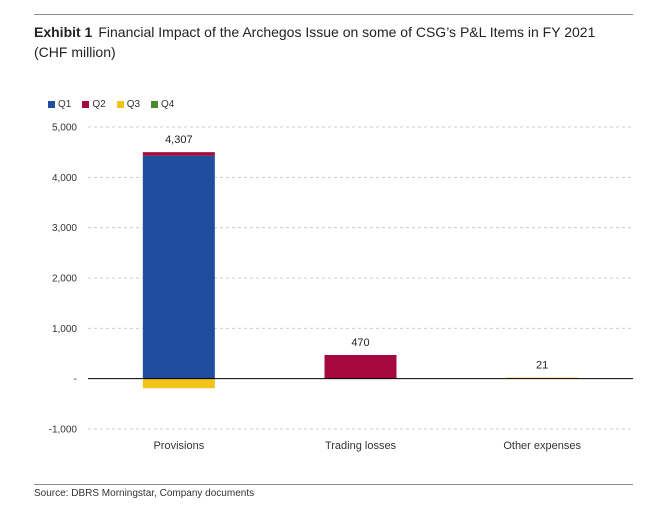 This screenshot has height=515, width=661. I want to click on y-tick-label: 5,000, so click(64, 128).